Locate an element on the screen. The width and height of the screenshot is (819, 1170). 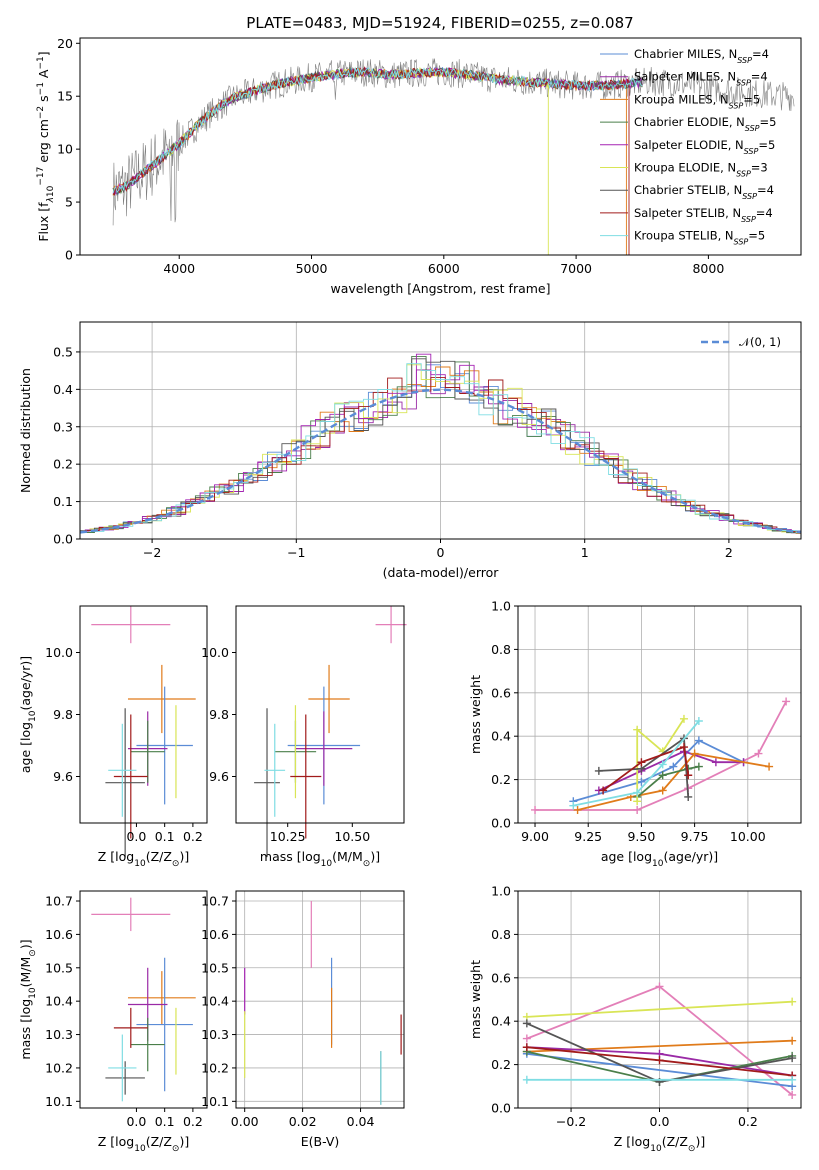
x-axis-label: age [log10(age/yr)] is located at coordinates (659, 859).